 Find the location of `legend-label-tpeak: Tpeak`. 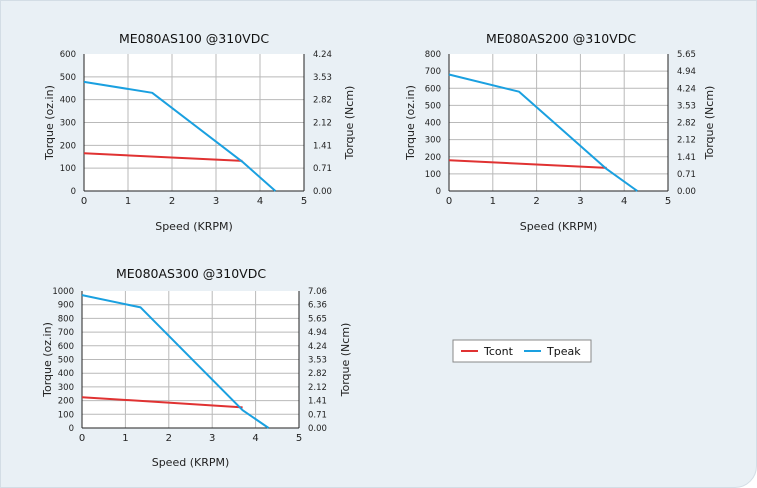

legend-label-tpeak: Tpeak is located at coordinates (563, 351).